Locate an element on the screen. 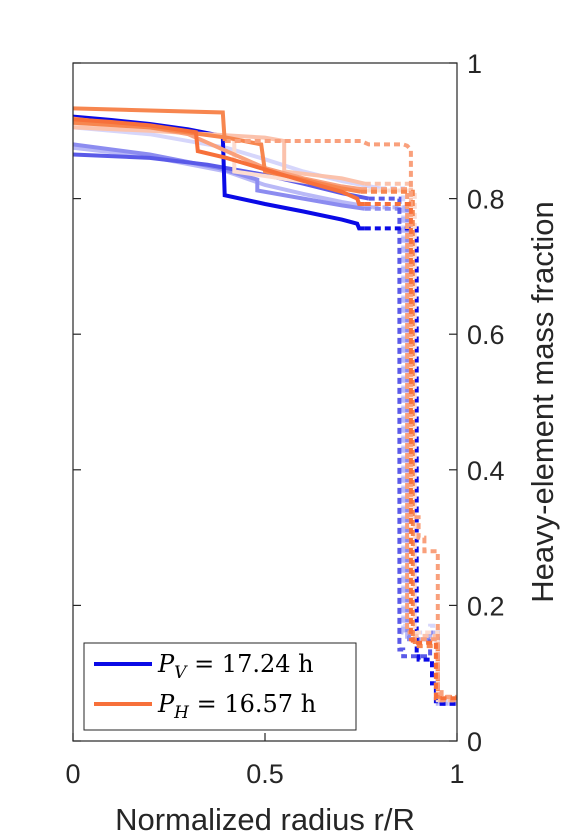  x-tick-label: 1 is located at coordinates (456, 774).